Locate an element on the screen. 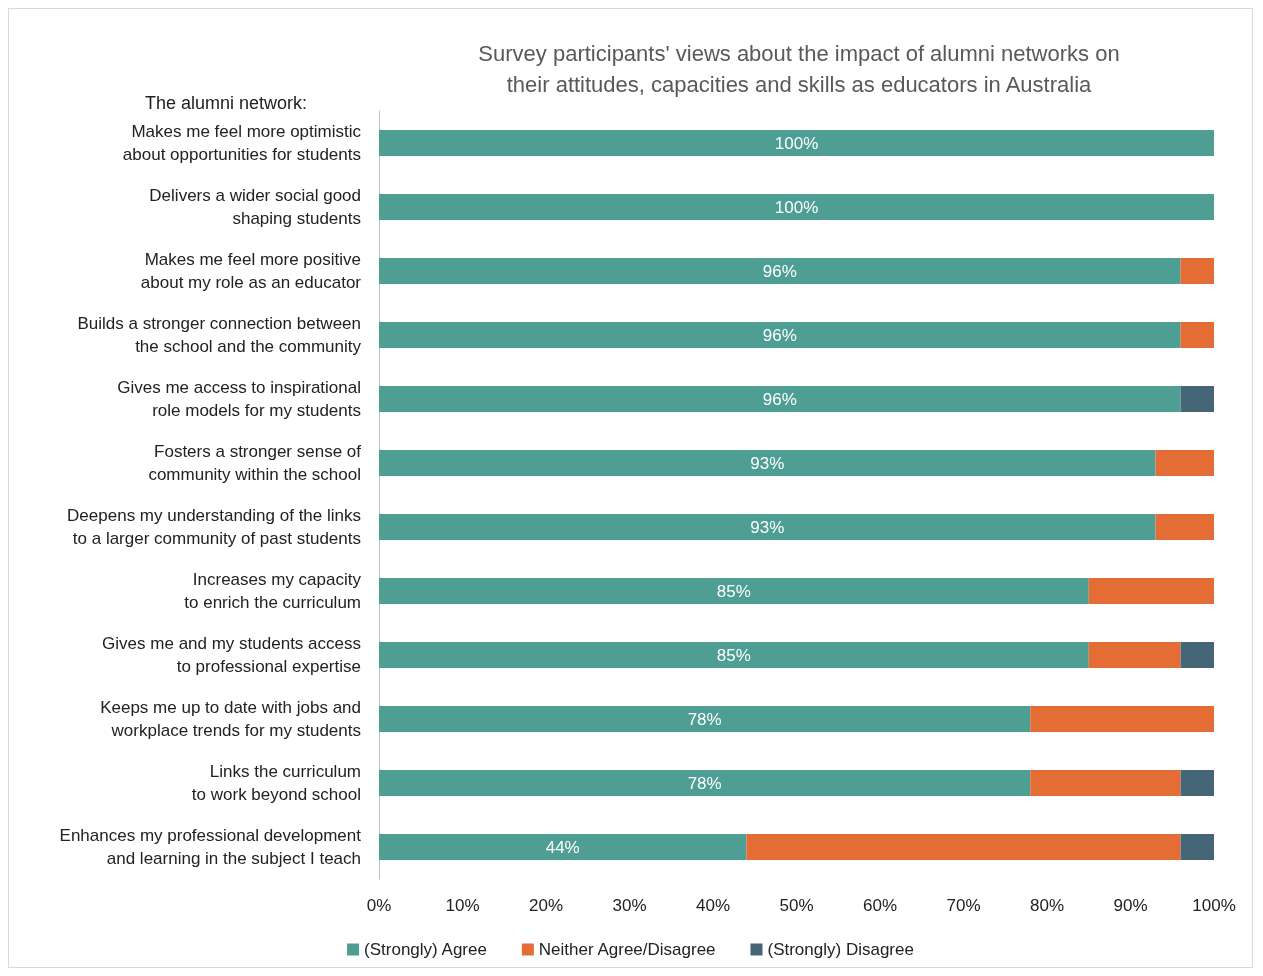 Image resolution: width=1263 pixels, height=976 pixels. x-tick-label: 80% is located at coordinates (1047, 905).